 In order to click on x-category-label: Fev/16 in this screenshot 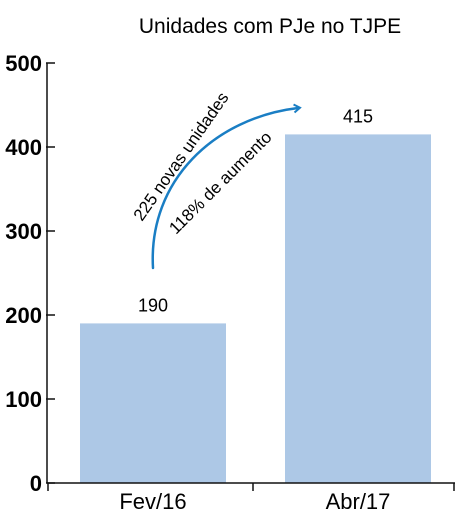, I will do `click(152, 501)`.